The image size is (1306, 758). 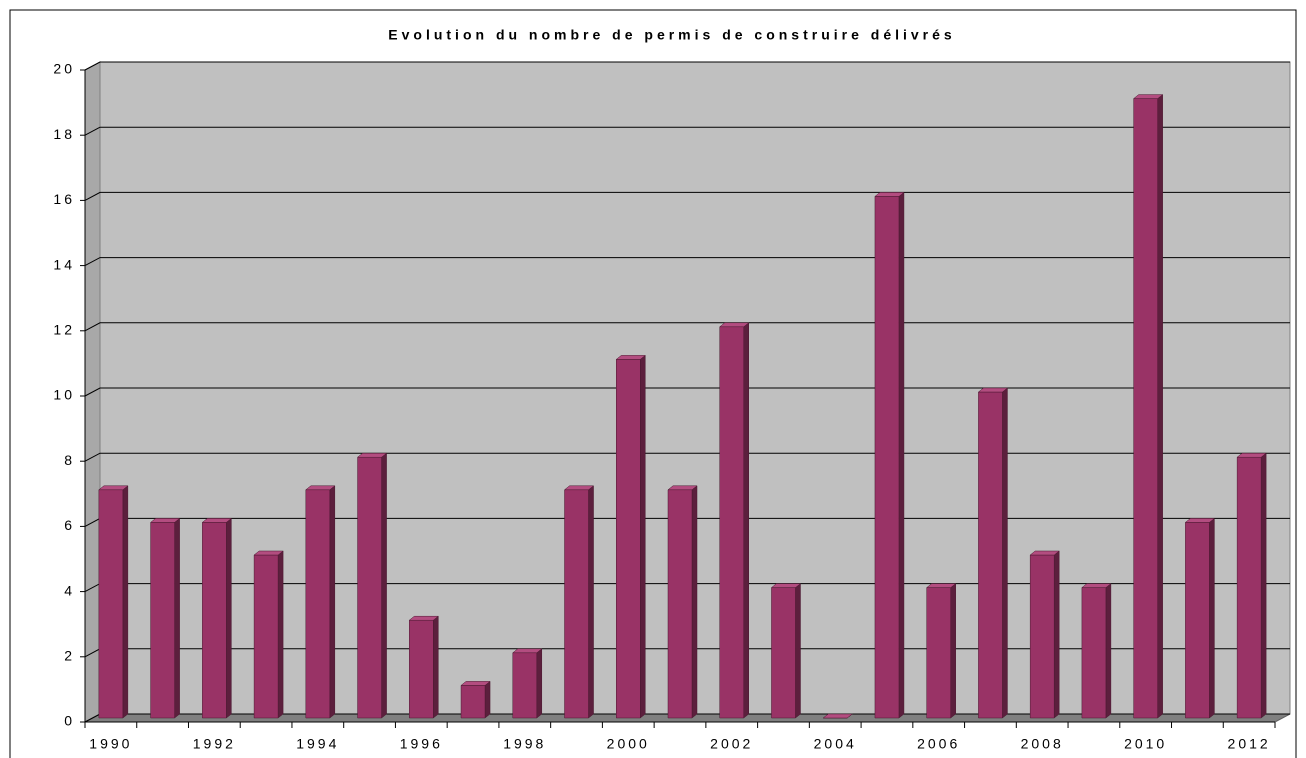 What do you see at coordinates (64, 199) in the screenshot?
I see `y-tick-label: 16` at bounding box center [64, 199].